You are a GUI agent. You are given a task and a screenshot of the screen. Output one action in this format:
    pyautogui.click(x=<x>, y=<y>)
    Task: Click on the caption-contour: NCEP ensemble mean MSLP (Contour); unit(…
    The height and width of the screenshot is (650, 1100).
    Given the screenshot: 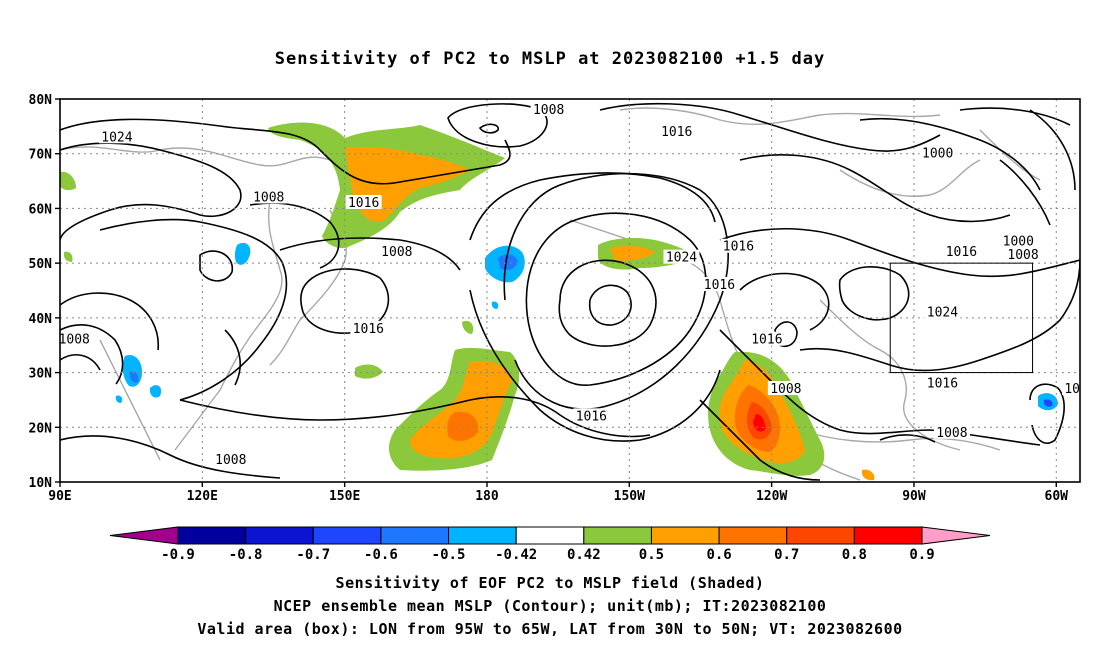 What is the action you would take?
    pyautogui.click(x=550, y=606)
    